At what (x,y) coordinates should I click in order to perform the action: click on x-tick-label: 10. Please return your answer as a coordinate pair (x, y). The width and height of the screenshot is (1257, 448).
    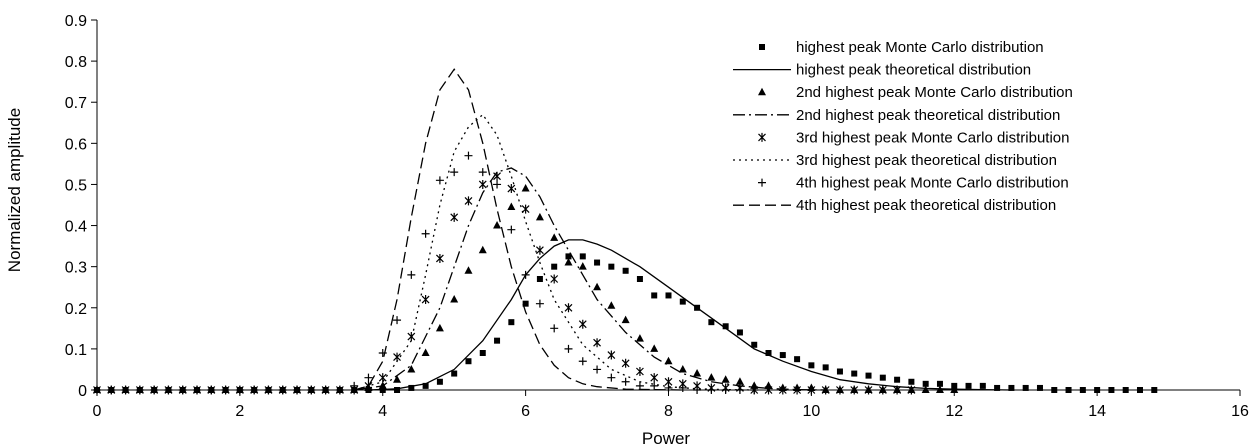
    Looking at the image, I should click on (811, 411).